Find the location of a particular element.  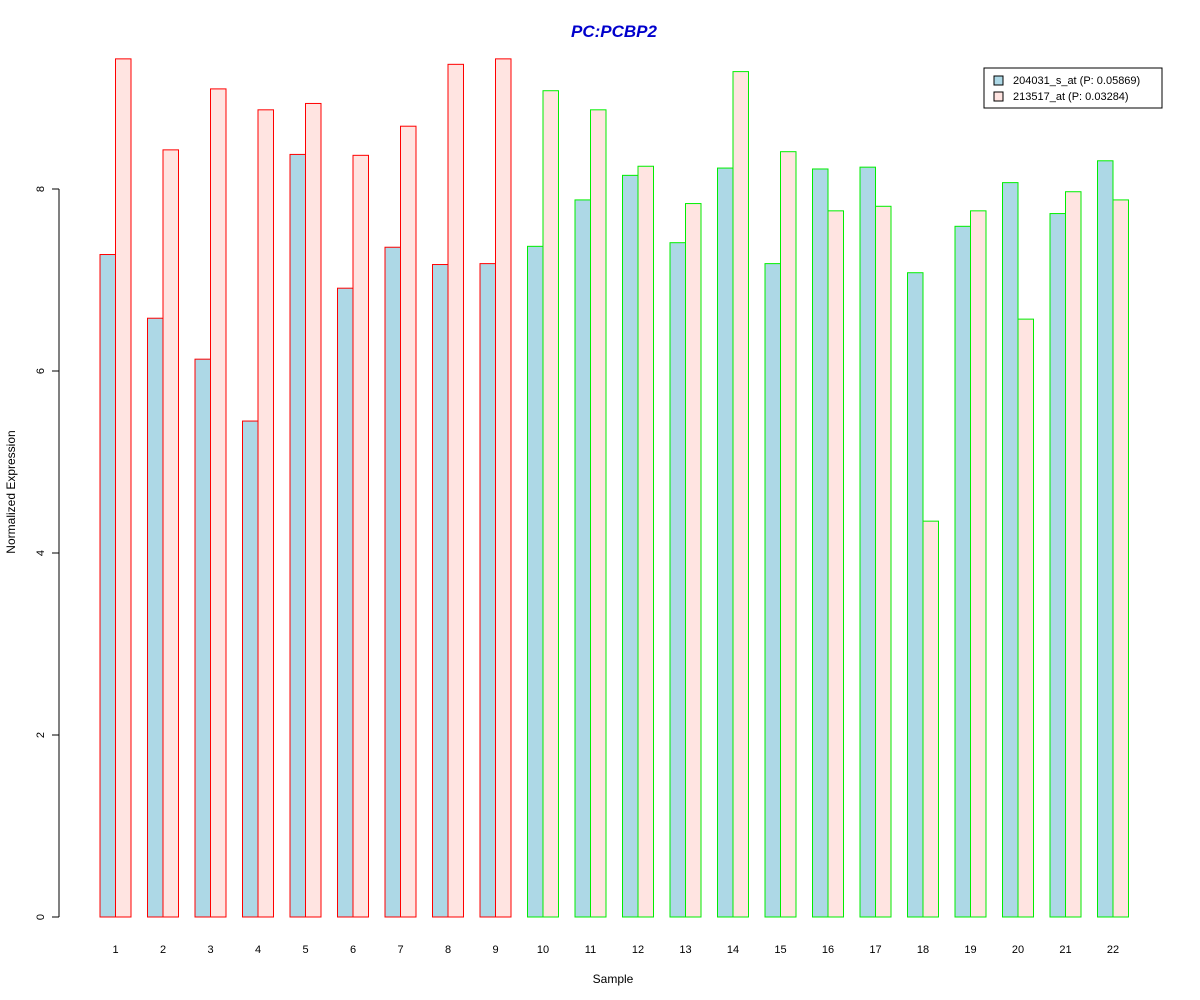

x-tick-label: 20 is located at coordinates (1018, 950).